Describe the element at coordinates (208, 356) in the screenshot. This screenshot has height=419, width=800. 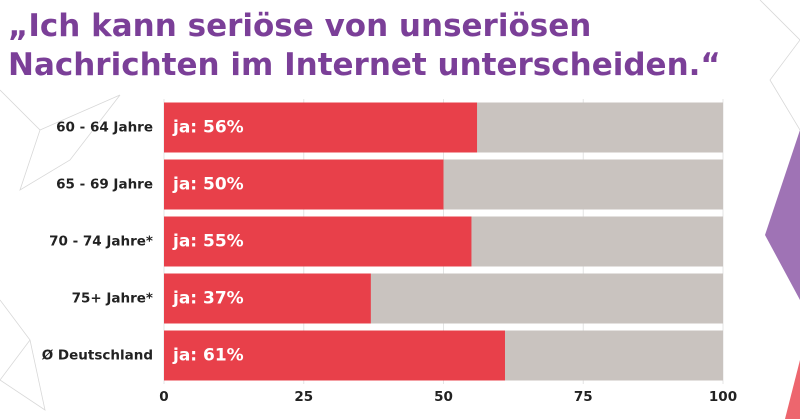
I see `value-label: ja: 61%` at that location.